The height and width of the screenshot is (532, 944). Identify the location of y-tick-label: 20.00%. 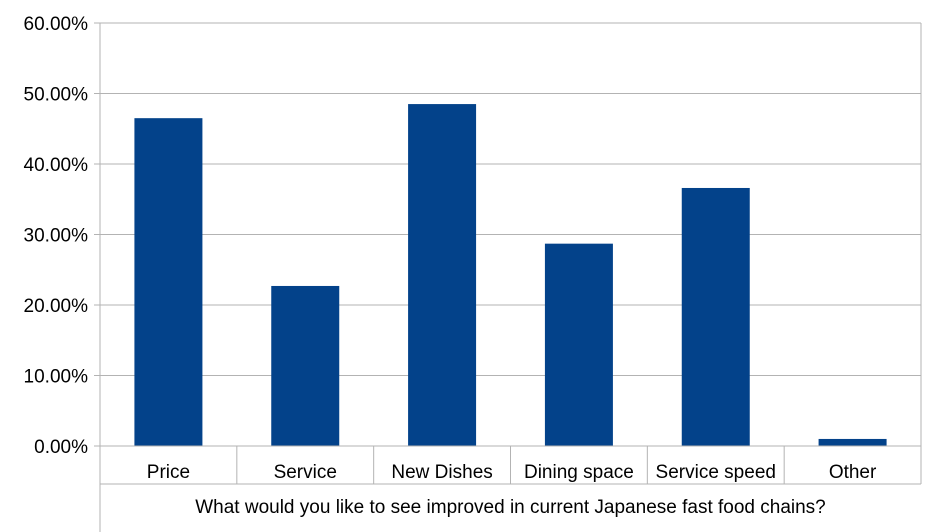
(56, 306).